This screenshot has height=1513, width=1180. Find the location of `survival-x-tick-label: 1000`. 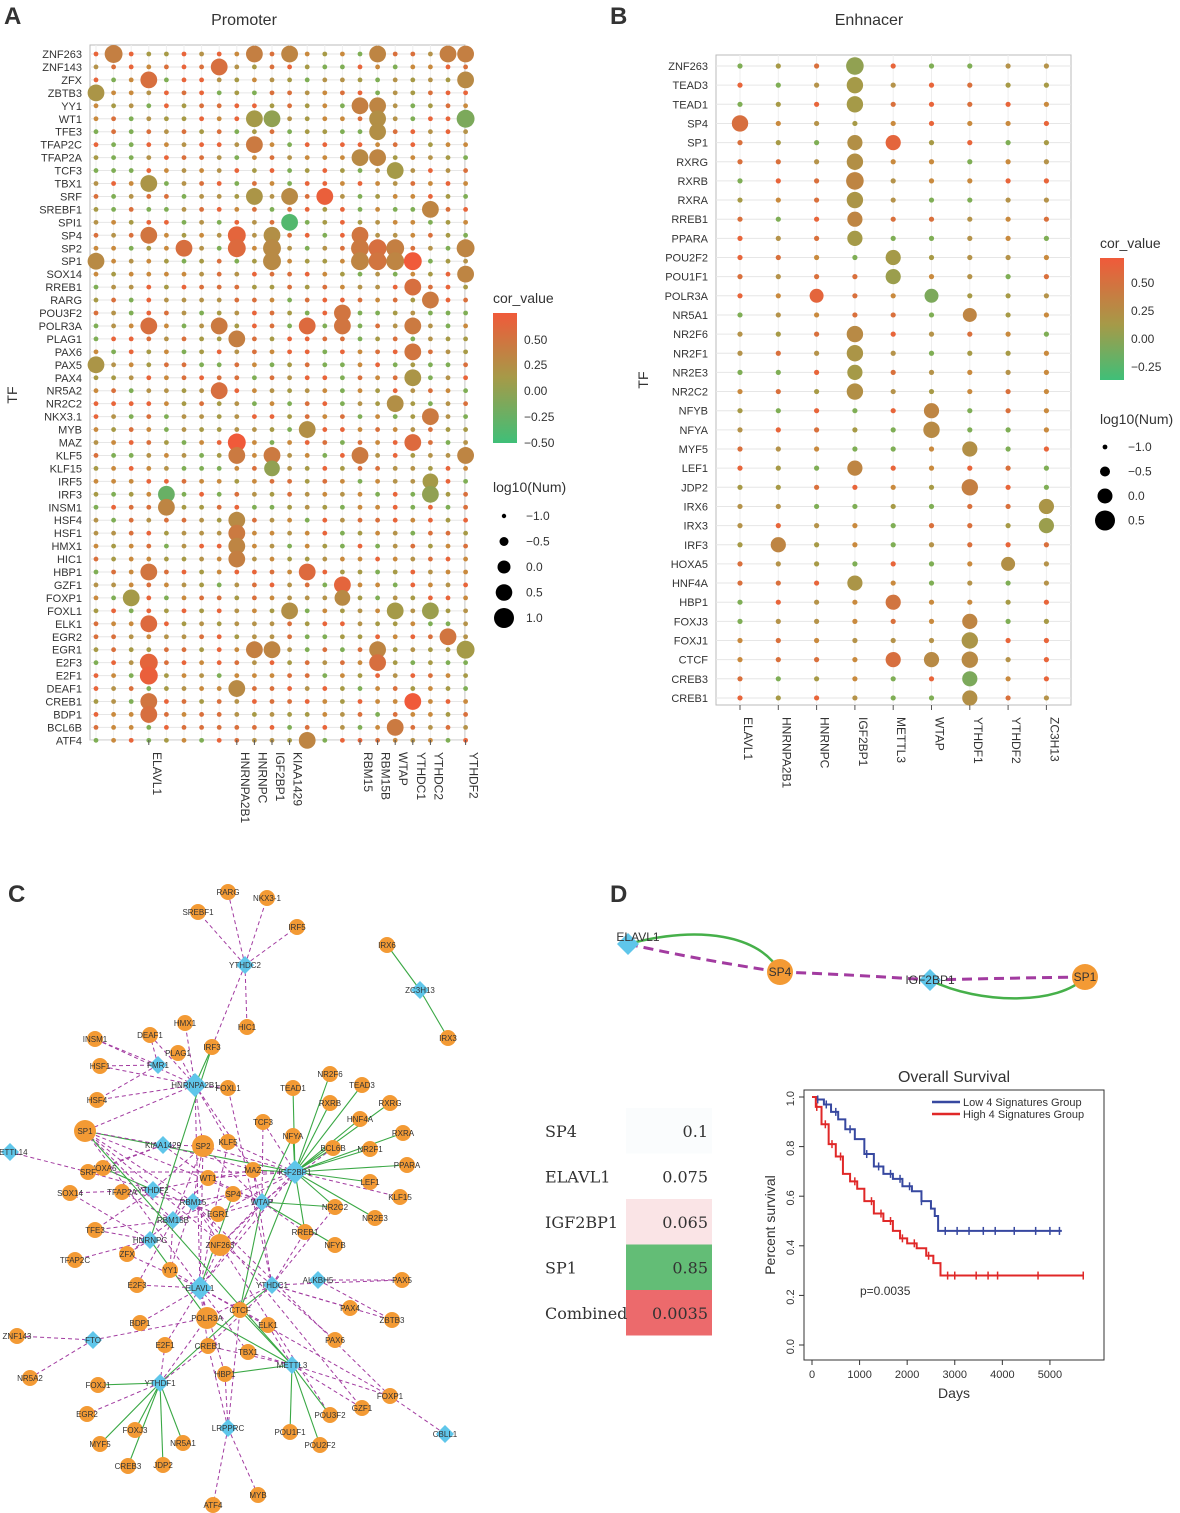

survival-x-tick-label: 1000 is located at coordinates (859, 1375).